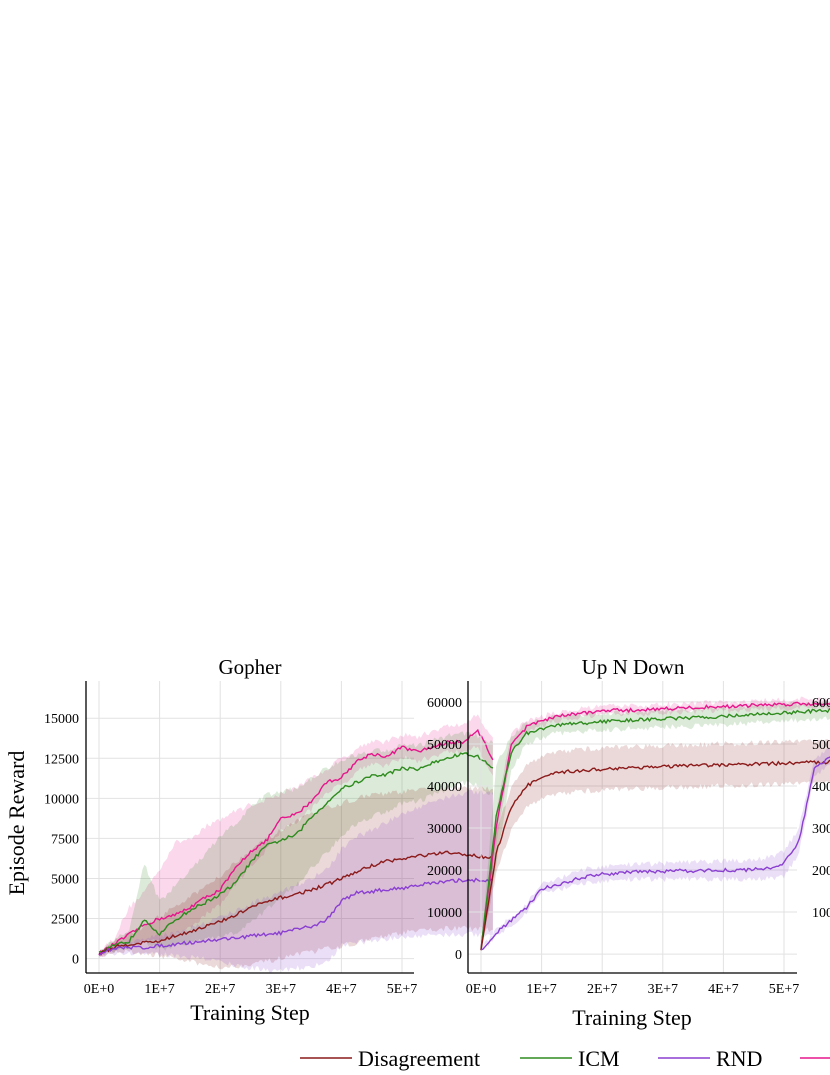  I want to click on series-band-purple, so click(296, 881).